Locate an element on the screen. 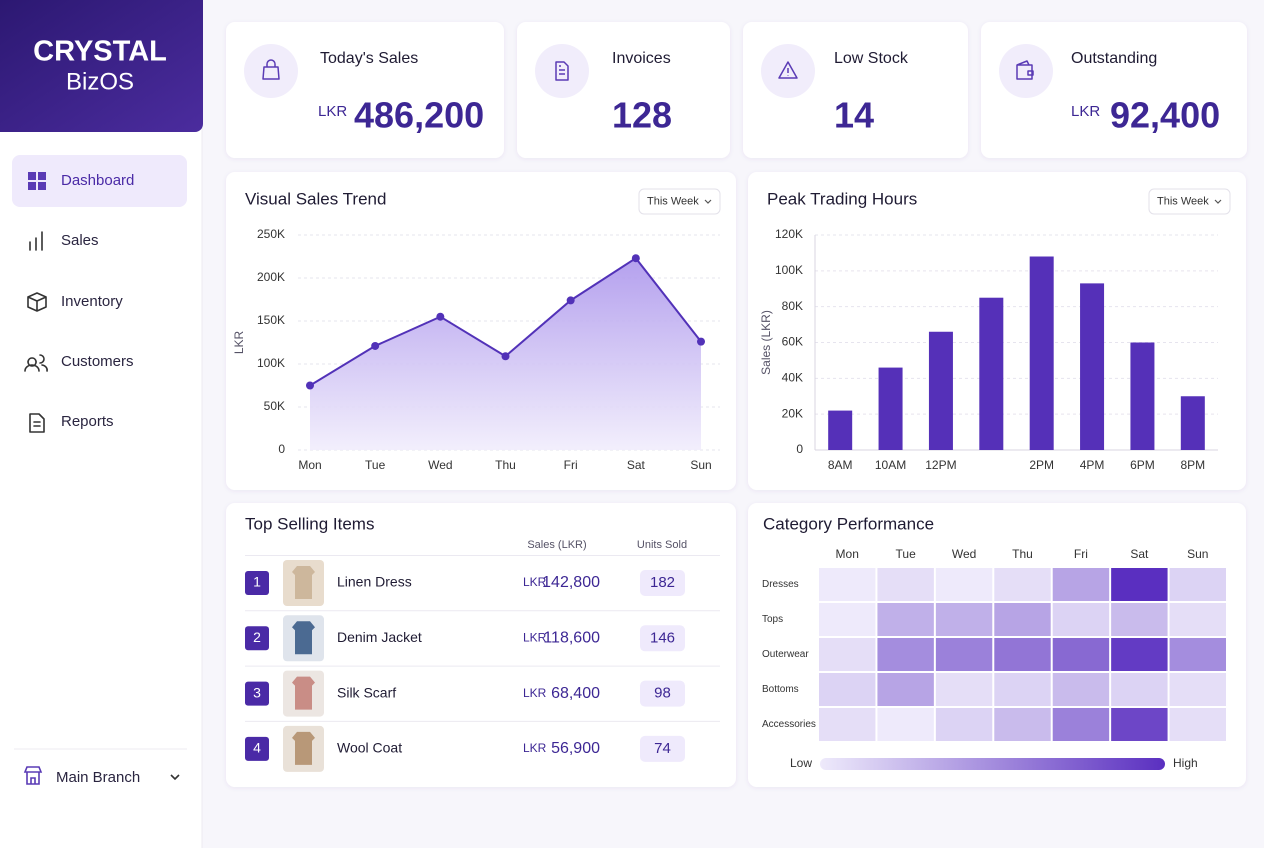 The image size is (1264, 848). kpi-label: Today's Sales is located at coordinates (369, 58).